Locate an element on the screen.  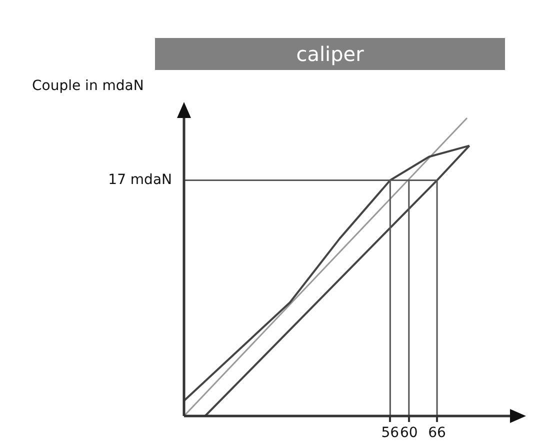
y-axis-title: Couple in mdaN is located at coordinates (88, 86).